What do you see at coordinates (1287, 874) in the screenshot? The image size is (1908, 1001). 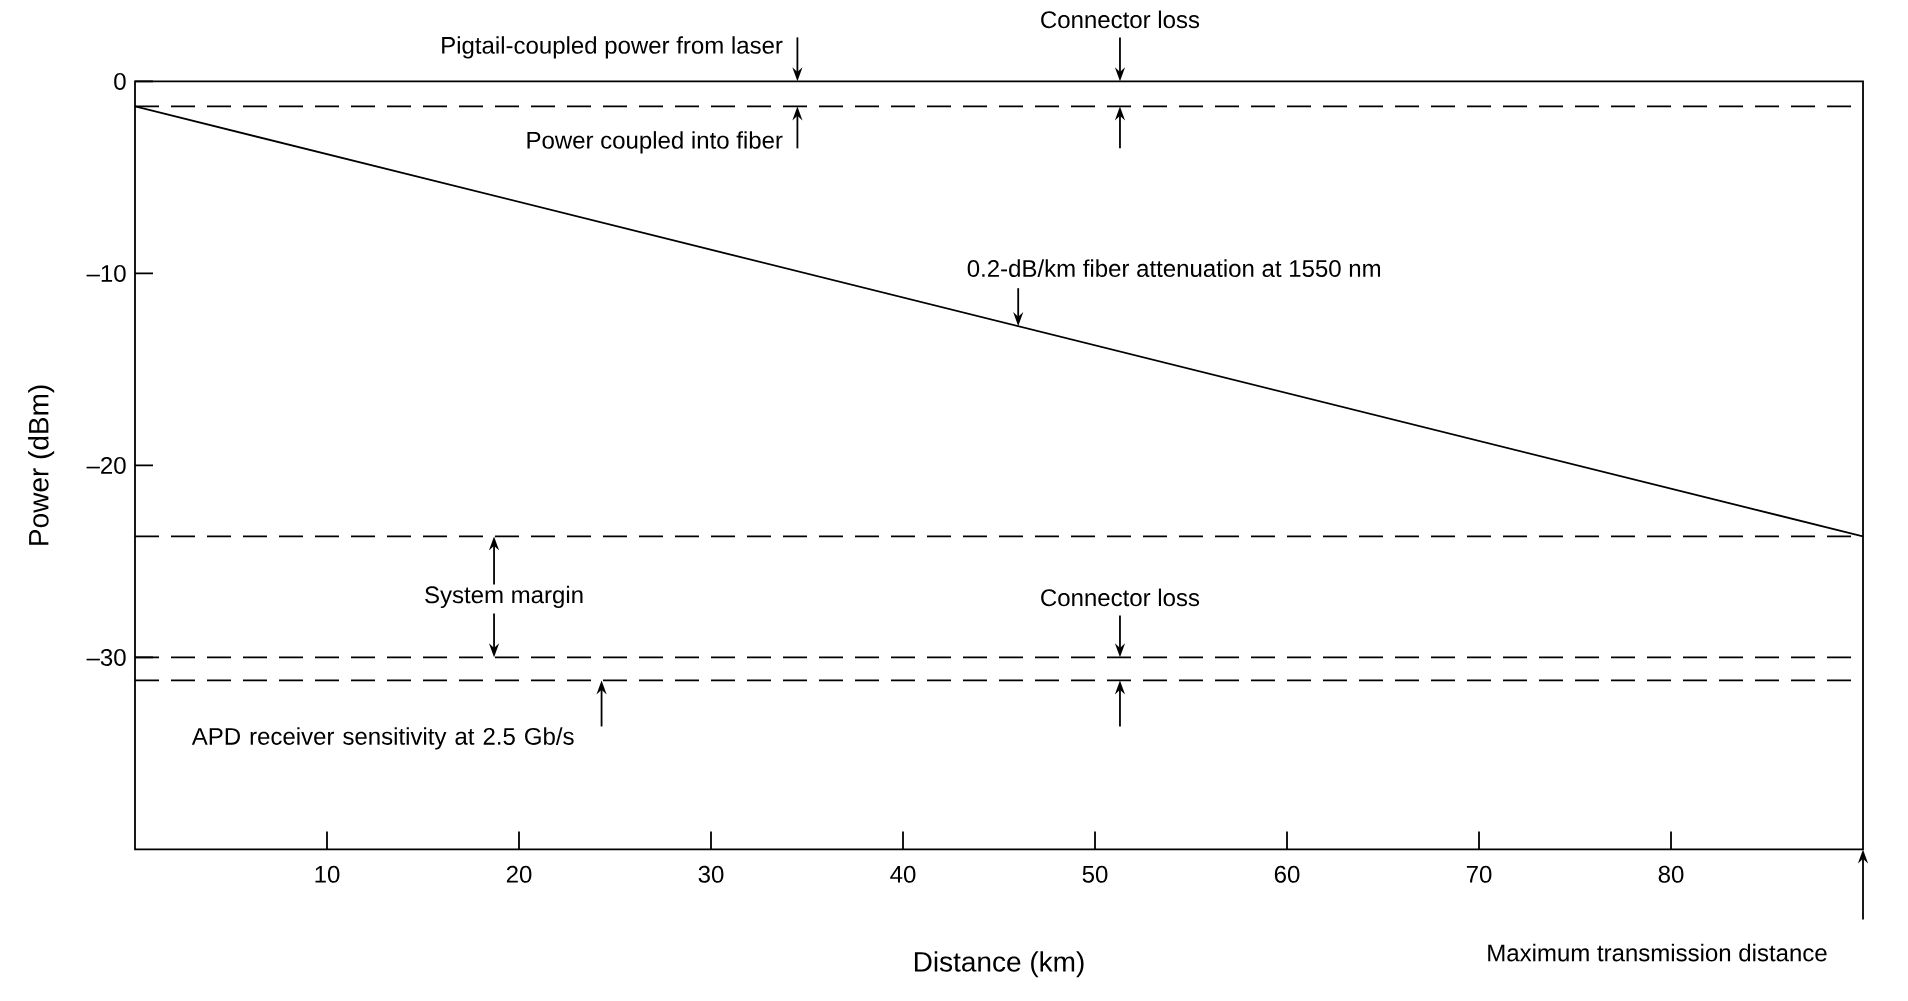 I see `x-tick-label: 60` at bounding box center [1287, 874].